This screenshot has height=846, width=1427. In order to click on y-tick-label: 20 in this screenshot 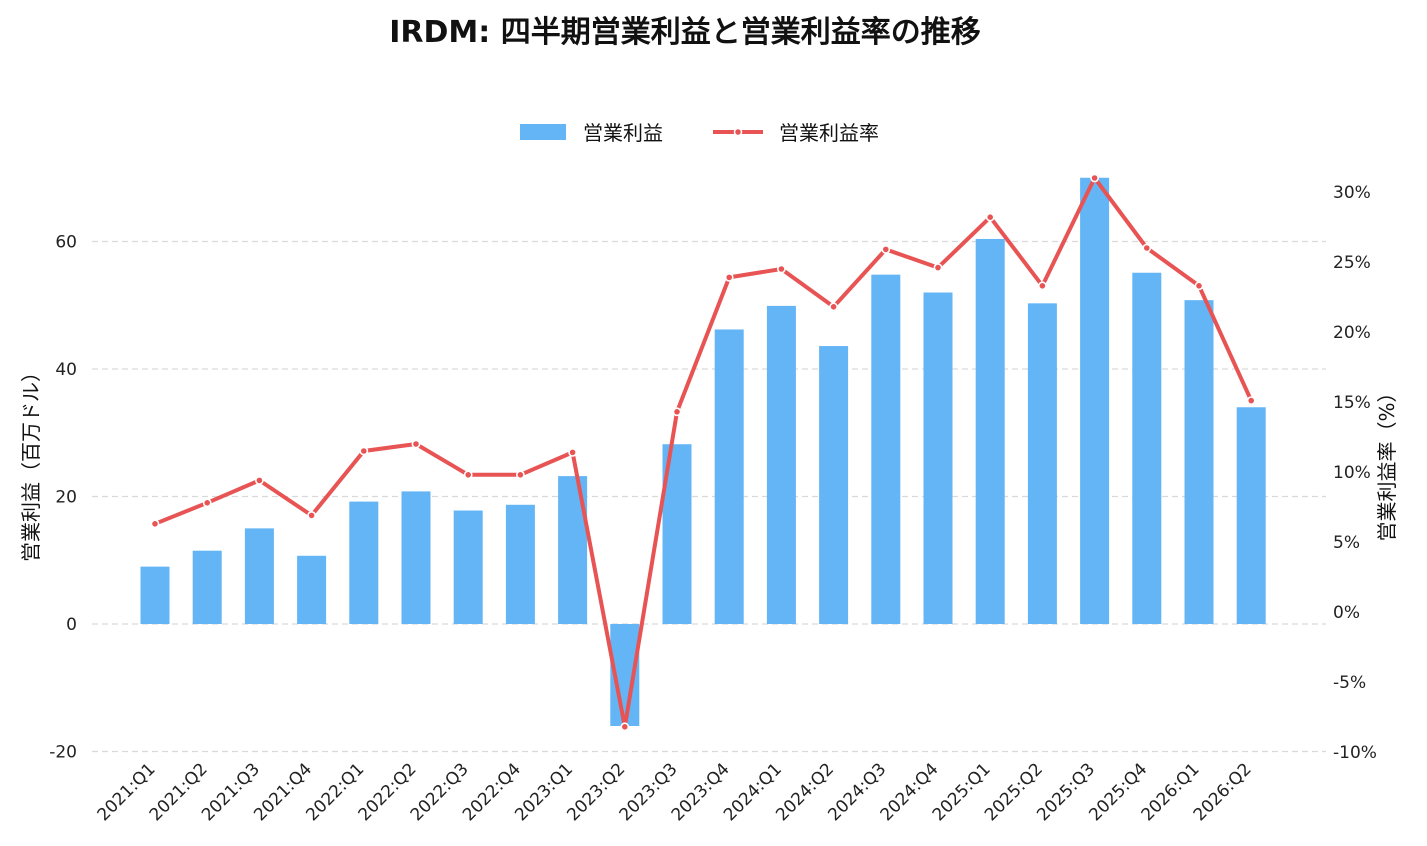, I will do `click(66, 498)`.